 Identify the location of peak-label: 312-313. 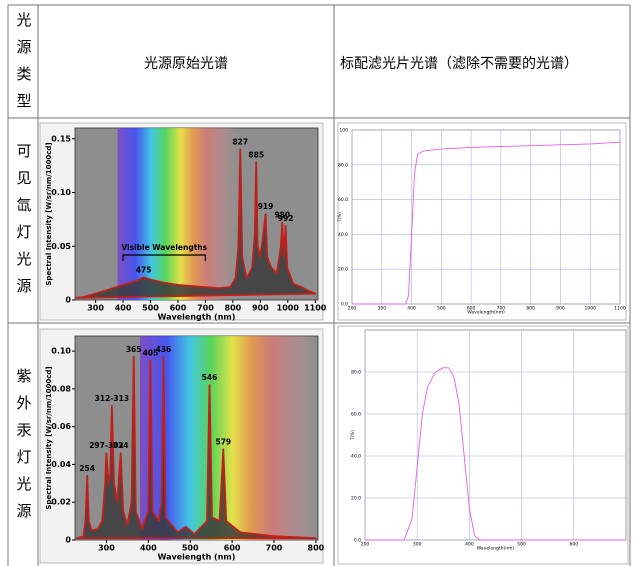
(112, 398).